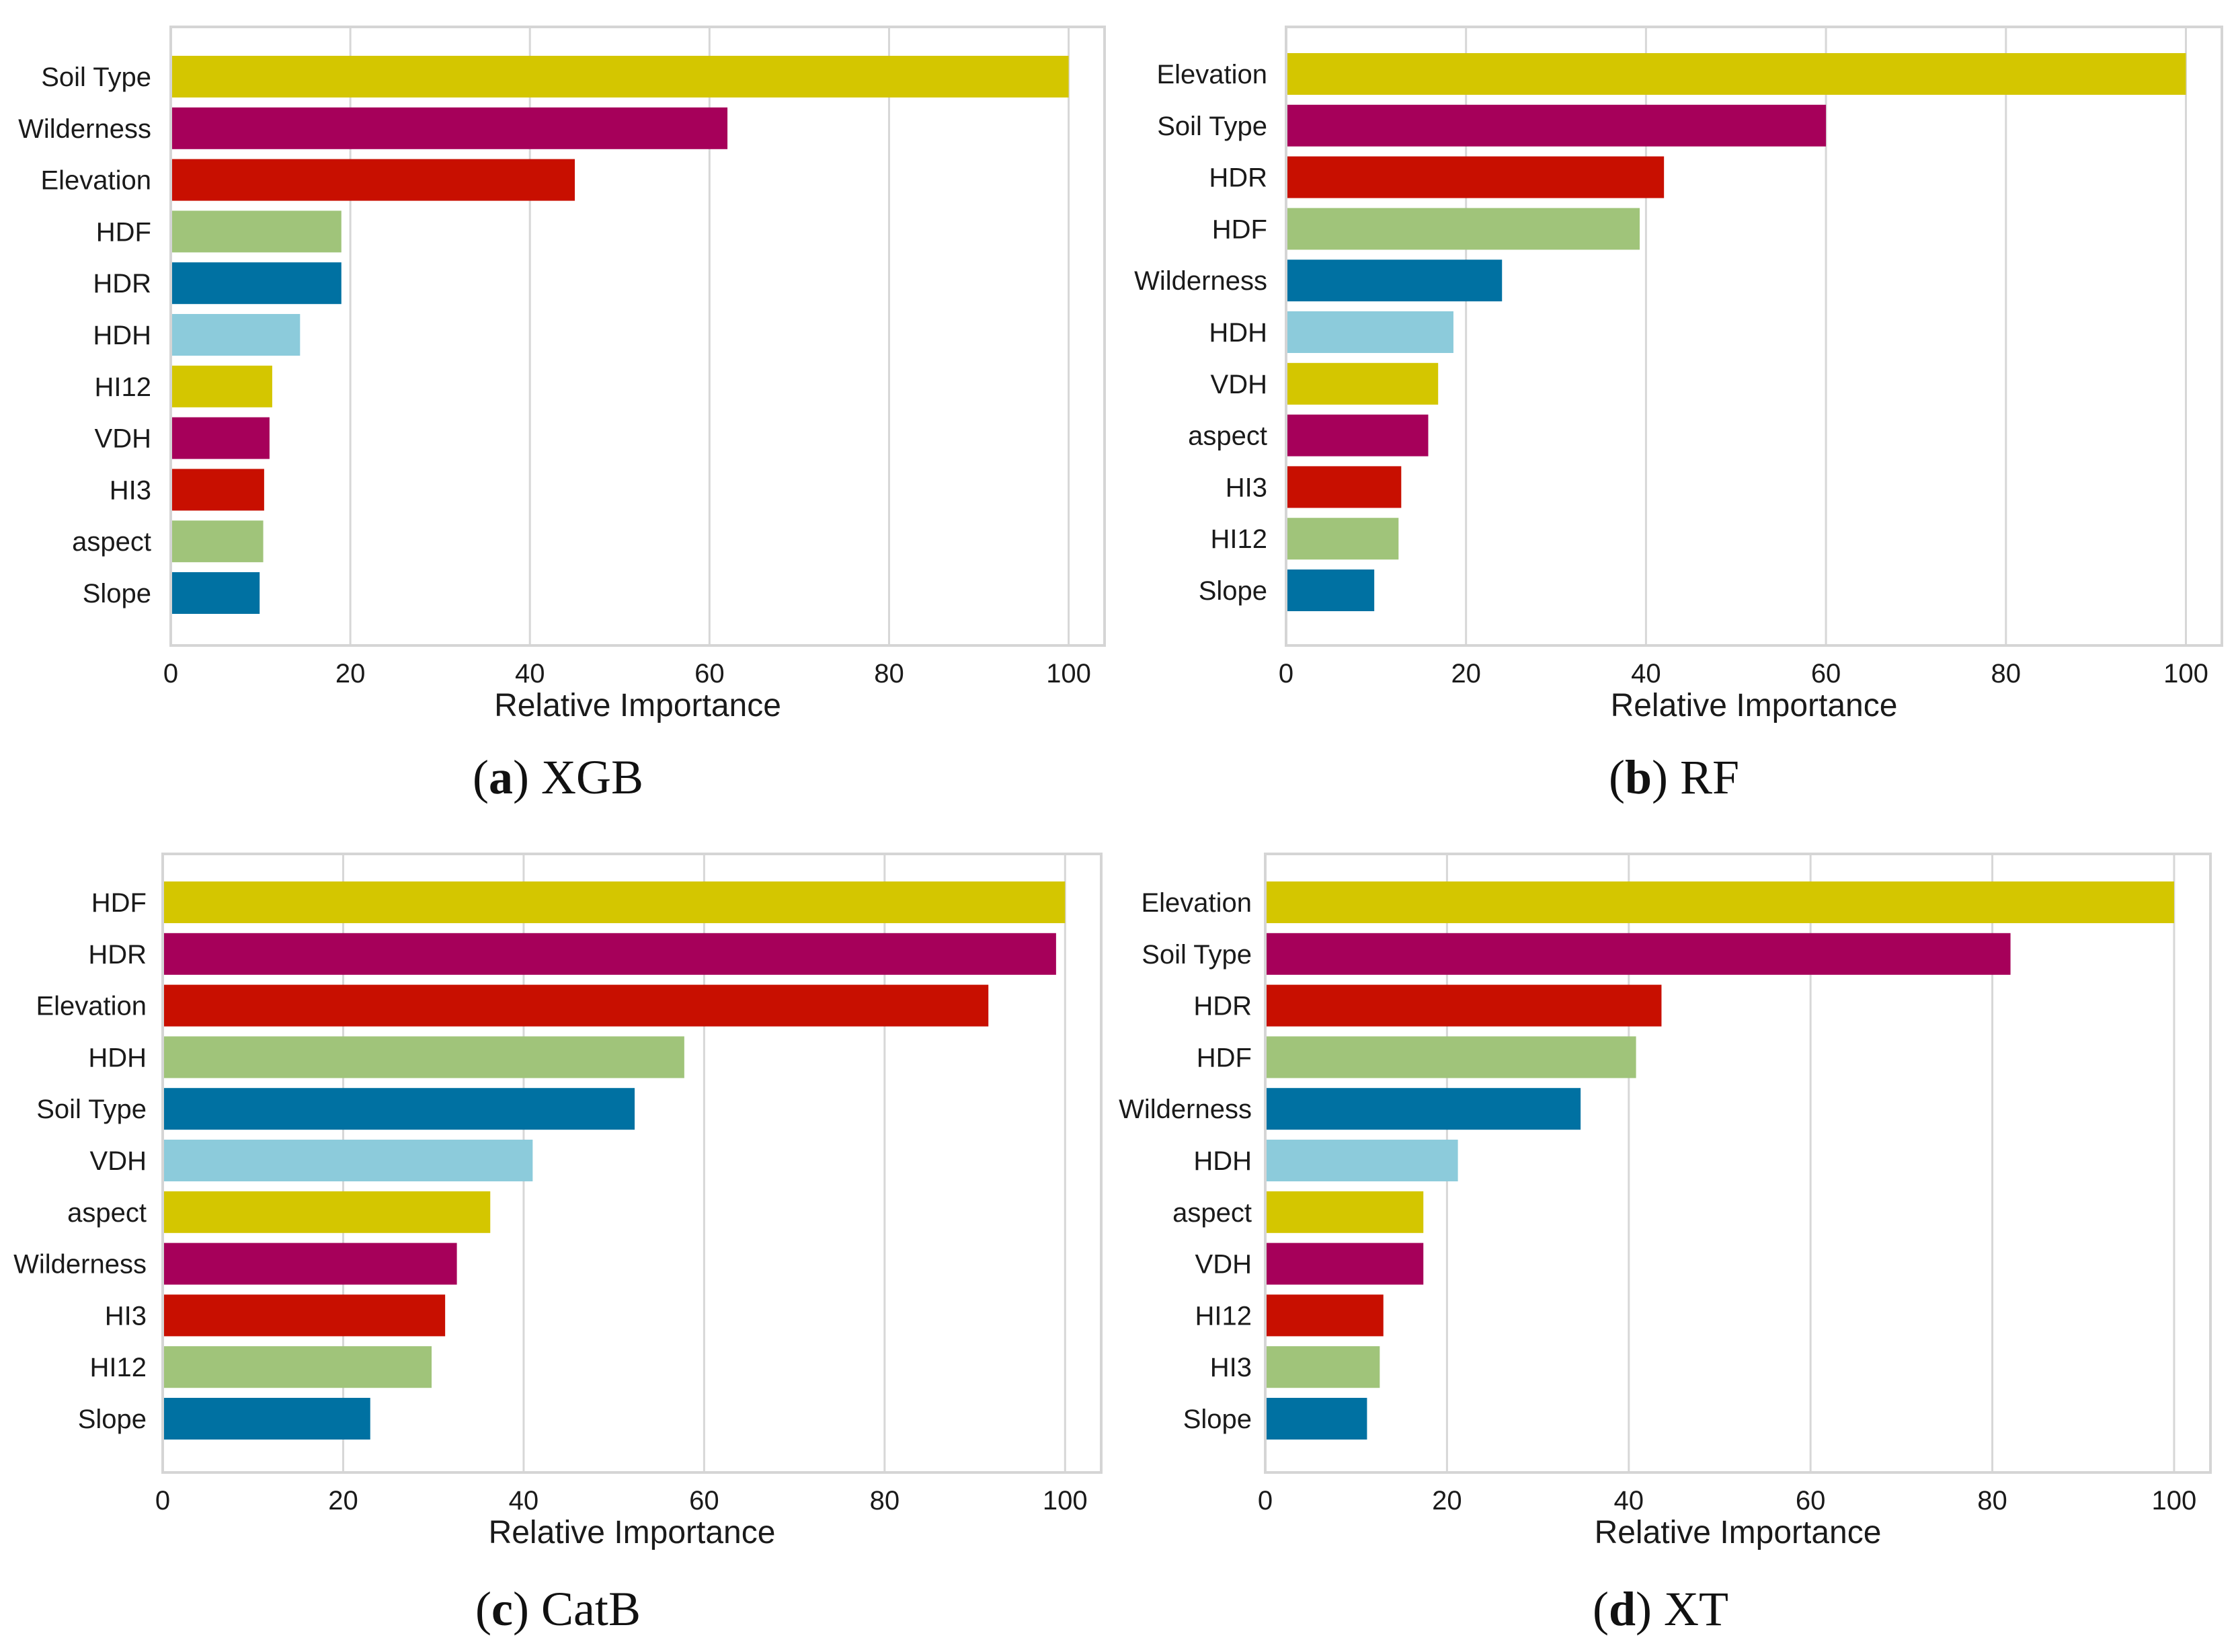  I want to click on tick-label: 60, so click(1811, 1501).